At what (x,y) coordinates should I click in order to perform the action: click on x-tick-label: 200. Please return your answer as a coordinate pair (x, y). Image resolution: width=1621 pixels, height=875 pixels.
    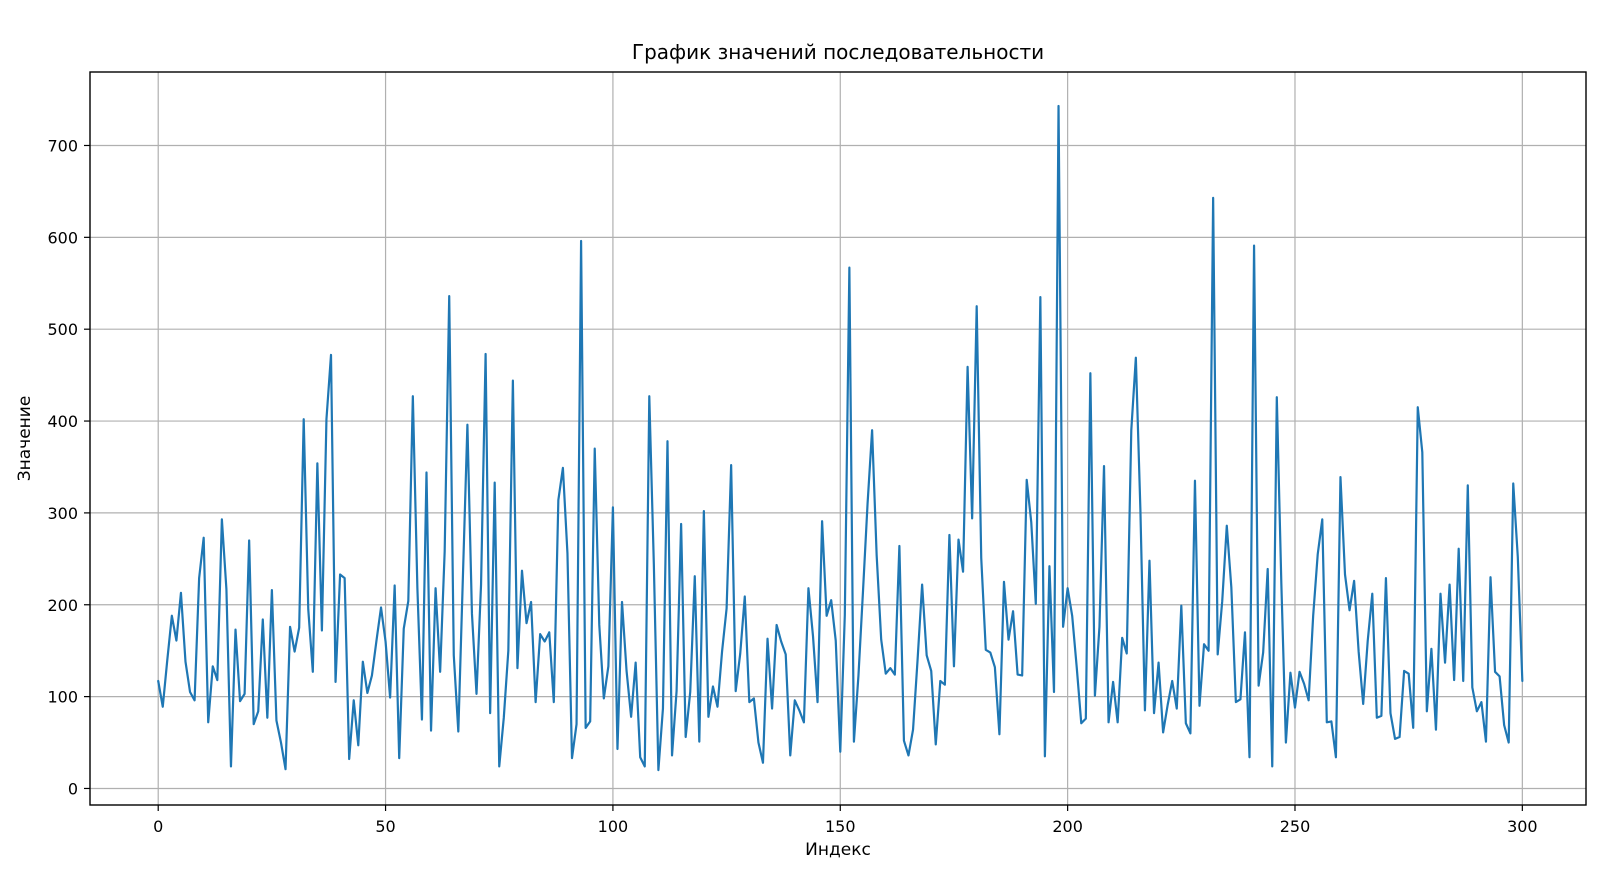
    Looking at the image, I should click on (1067, 826).